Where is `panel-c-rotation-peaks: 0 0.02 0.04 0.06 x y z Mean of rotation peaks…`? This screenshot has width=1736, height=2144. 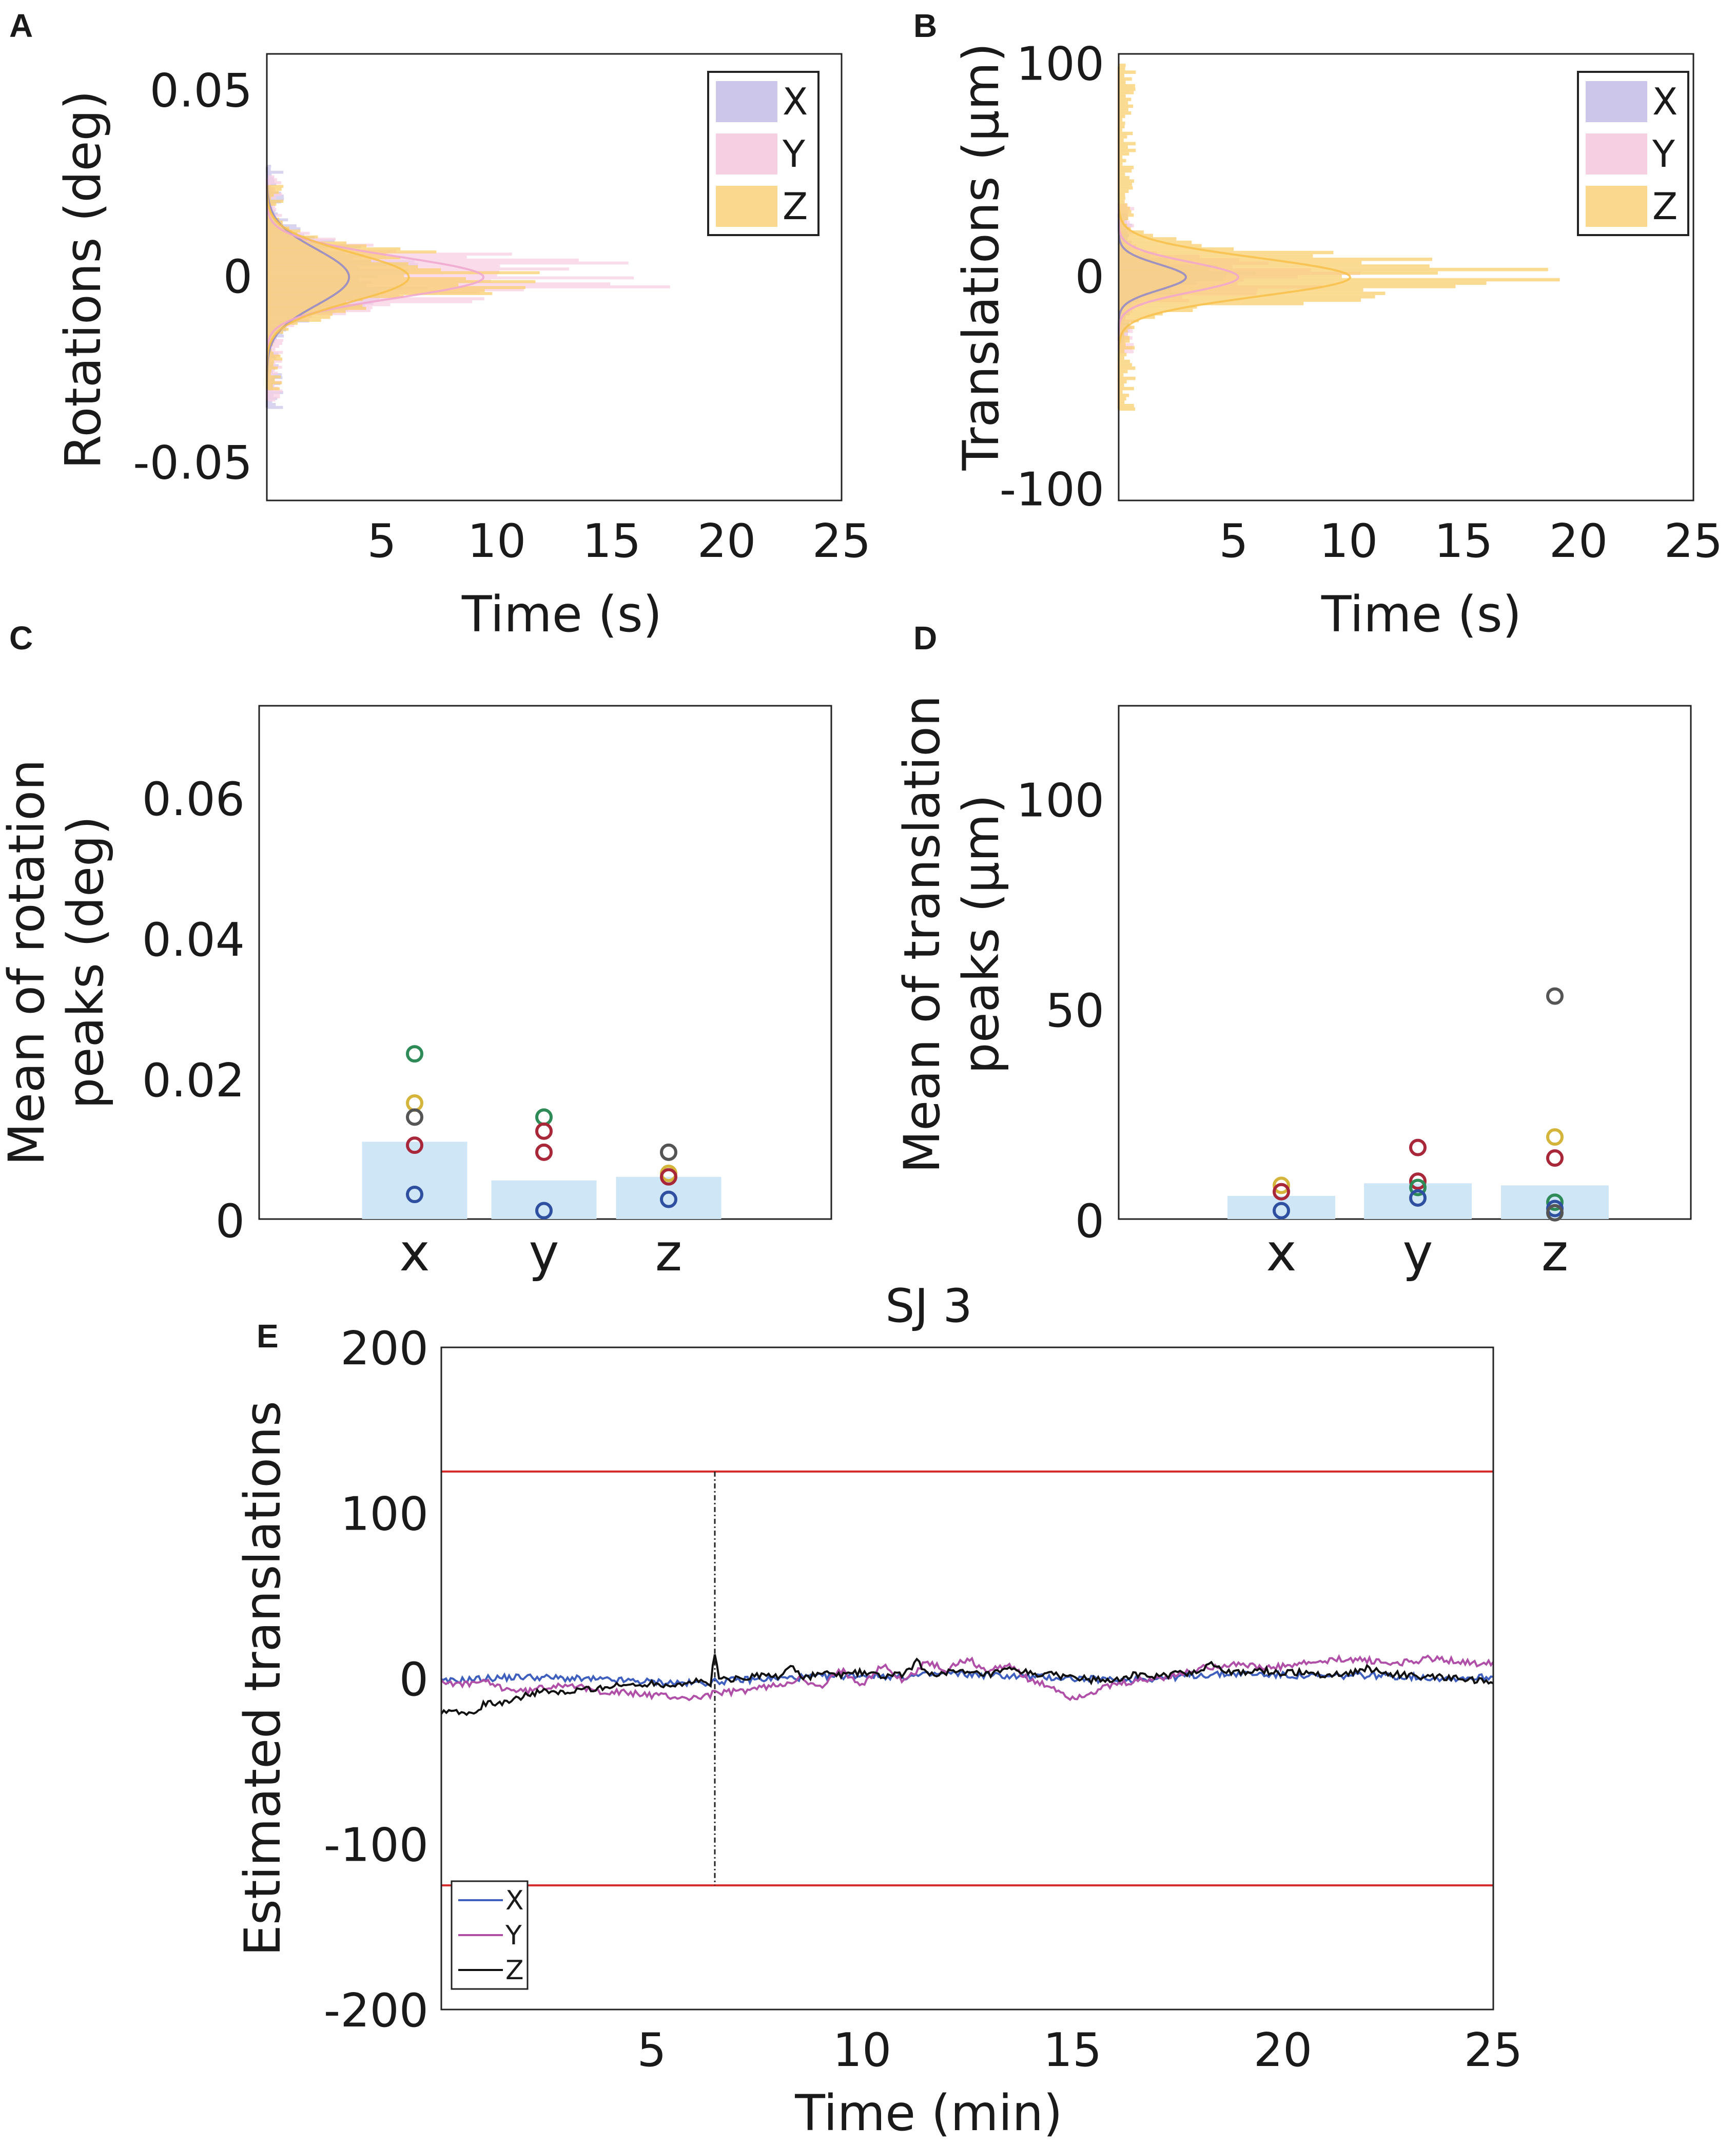
panel-c-rotation-peaks: 0 0.02 0.04 0.06 x y z Mean of rotation peaks… is located at coordinates (416, 994).